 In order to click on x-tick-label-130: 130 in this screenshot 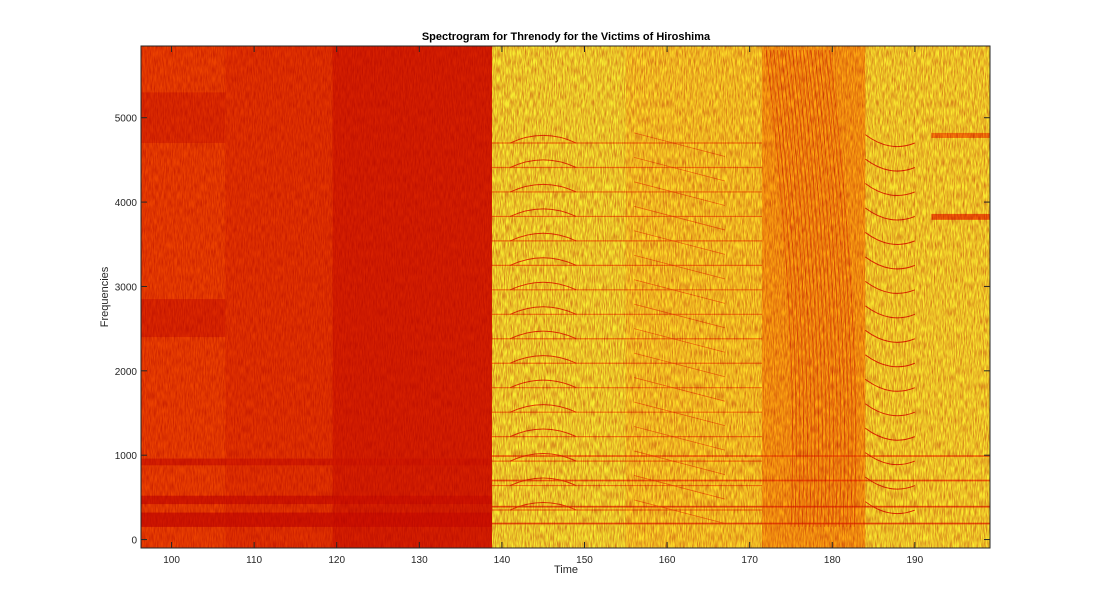, I will do `click(419, 560)`.